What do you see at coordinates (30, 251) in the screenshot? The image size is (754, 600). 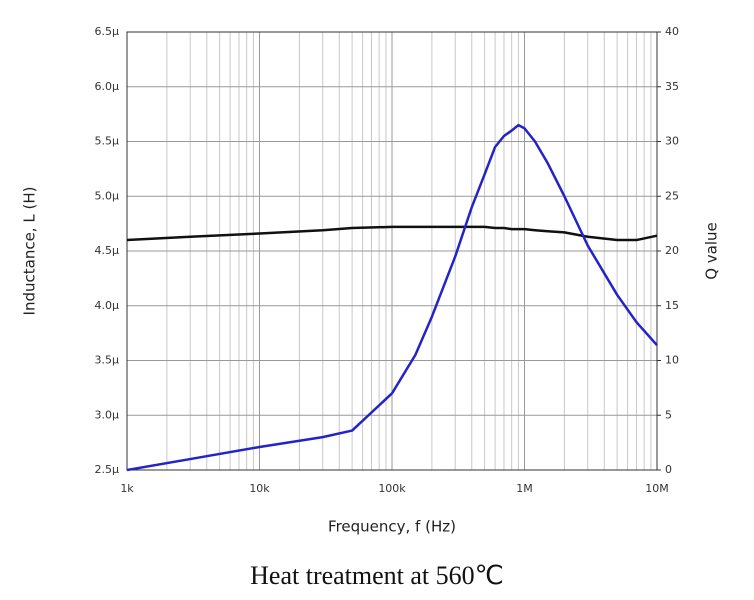 I see `y-axis-title: Inductance, L (H)` at bounding box center [30, 251].